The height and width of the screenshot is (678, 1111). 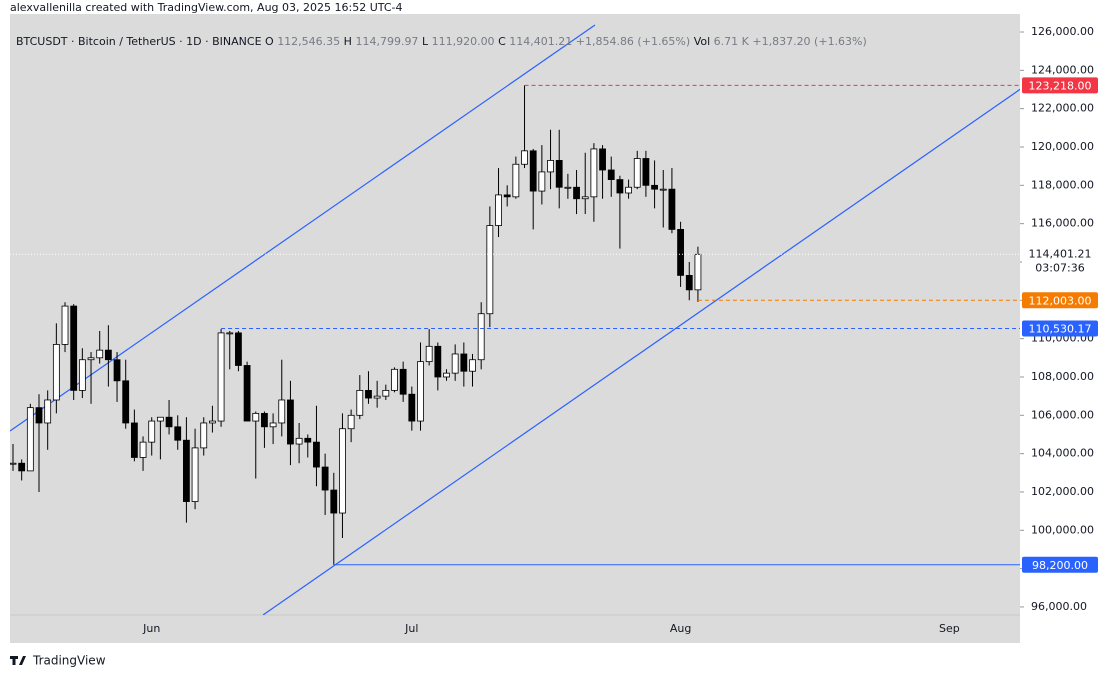 What do you see at coordinates (540, 41) in the screenshot?
I see `legend-value: 114,401.21` at bounding box center [540, 41].